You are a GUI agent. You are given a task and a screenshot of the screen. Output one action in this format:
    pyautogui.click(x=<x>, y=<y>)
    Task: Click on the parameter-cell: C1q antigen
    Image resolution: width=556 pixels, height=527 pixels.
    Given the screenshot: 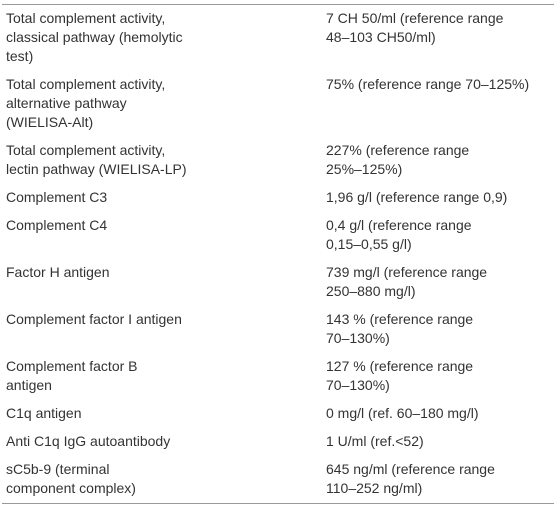 What is the action you would take?
    pyautogui.click(x=164, y=414)
    